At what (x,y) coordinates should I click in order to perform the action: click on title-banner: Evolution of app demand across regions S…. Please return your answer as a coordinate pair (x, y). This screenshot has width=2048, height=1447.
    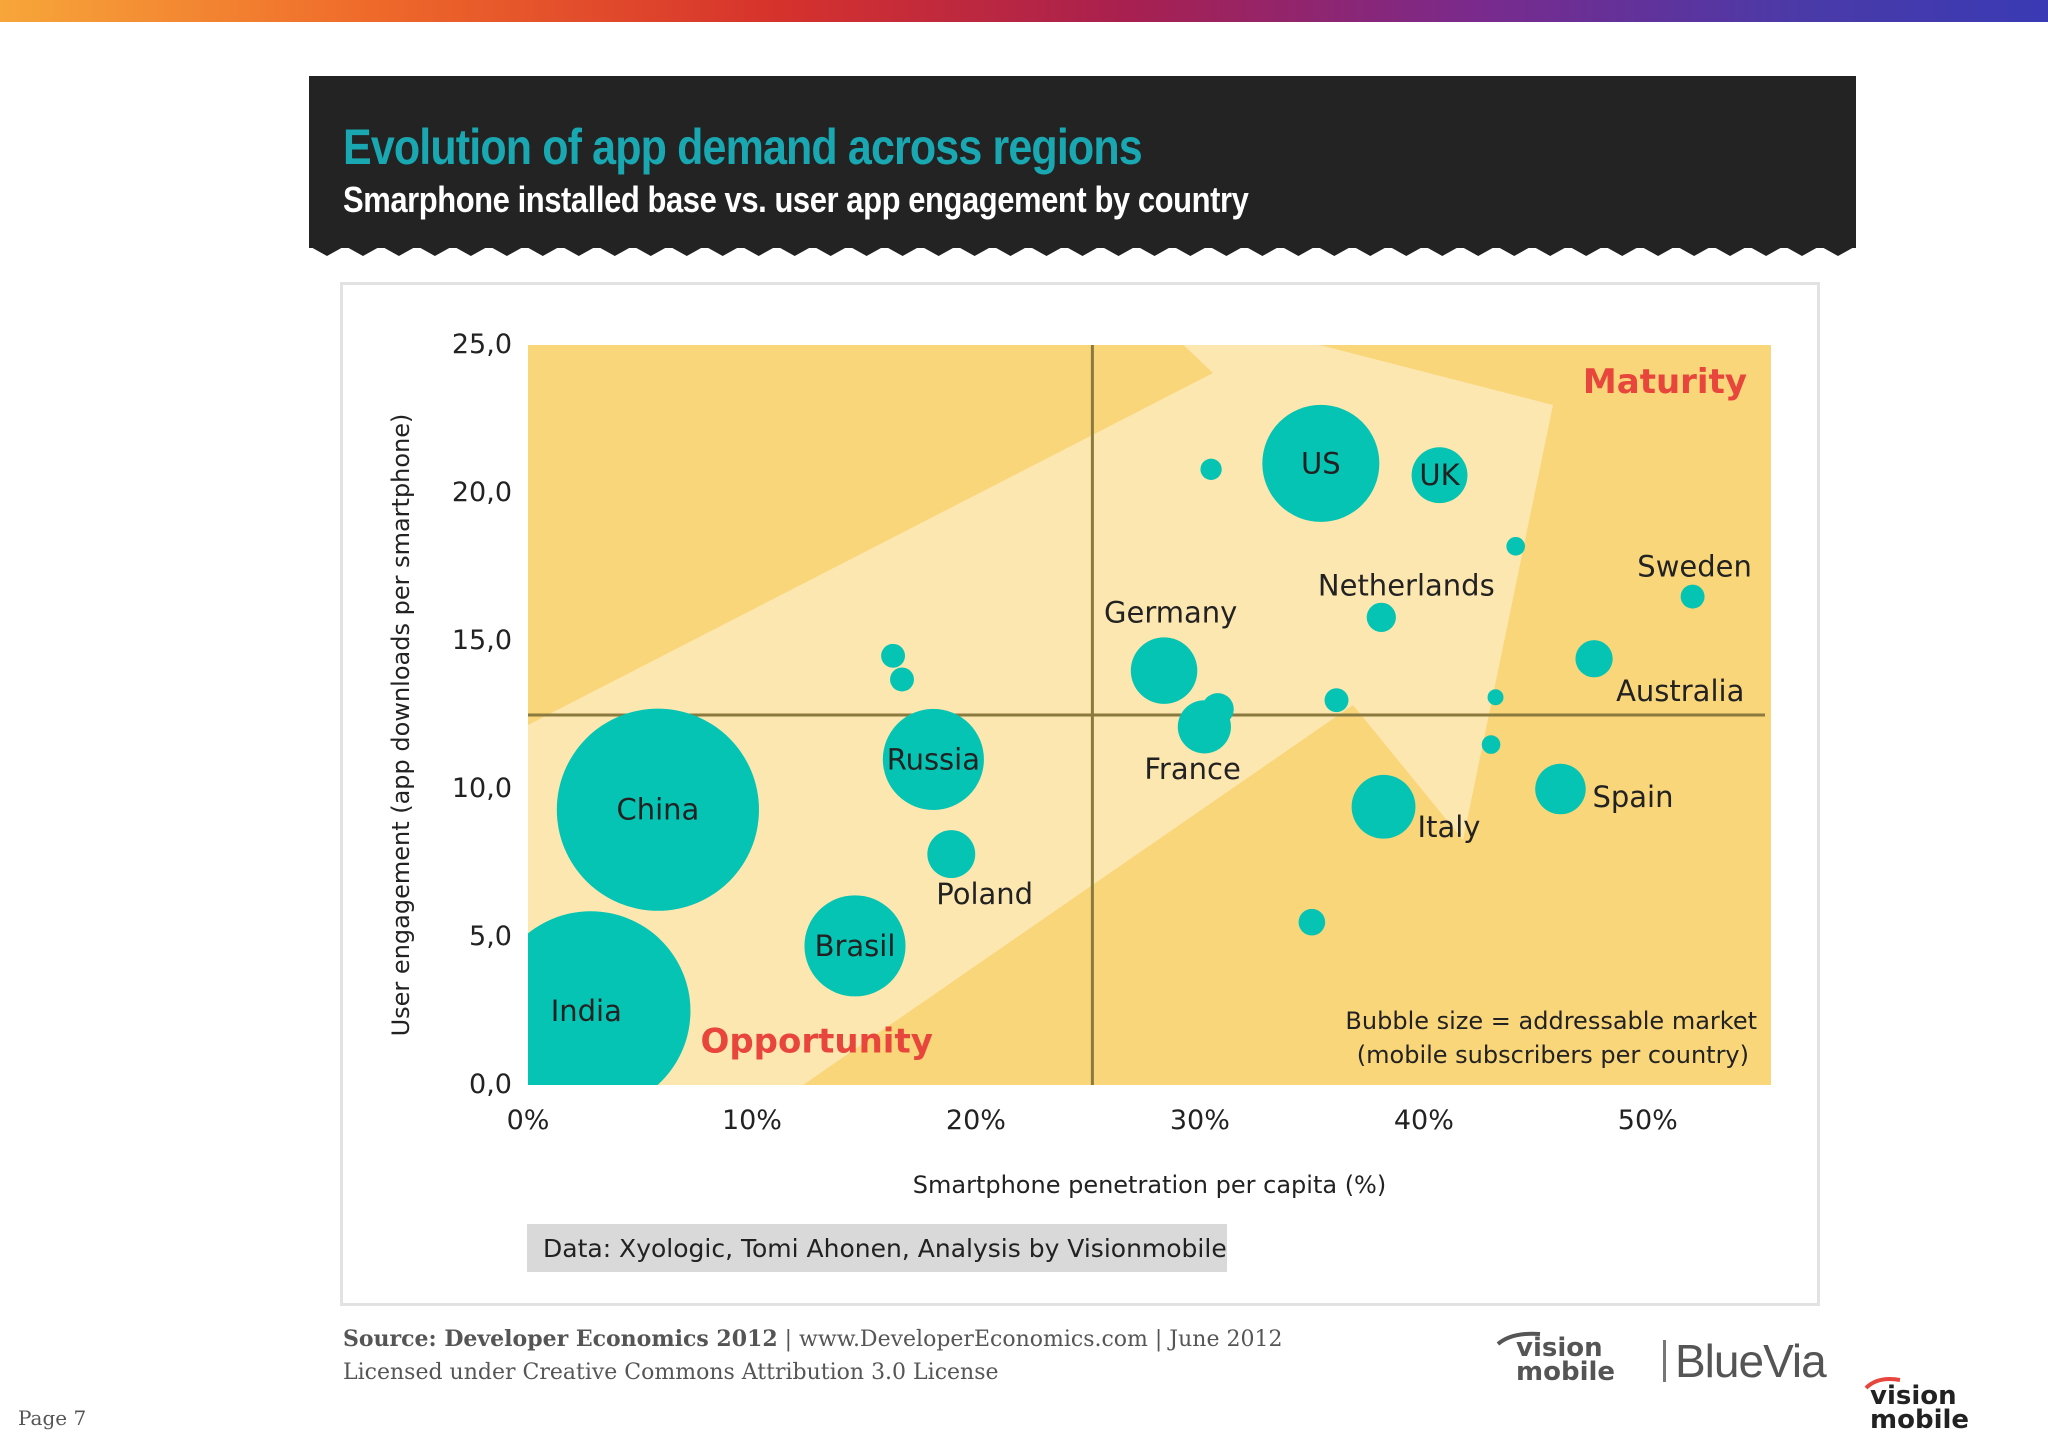
    Looking at the image, I should click on (1082, 166).